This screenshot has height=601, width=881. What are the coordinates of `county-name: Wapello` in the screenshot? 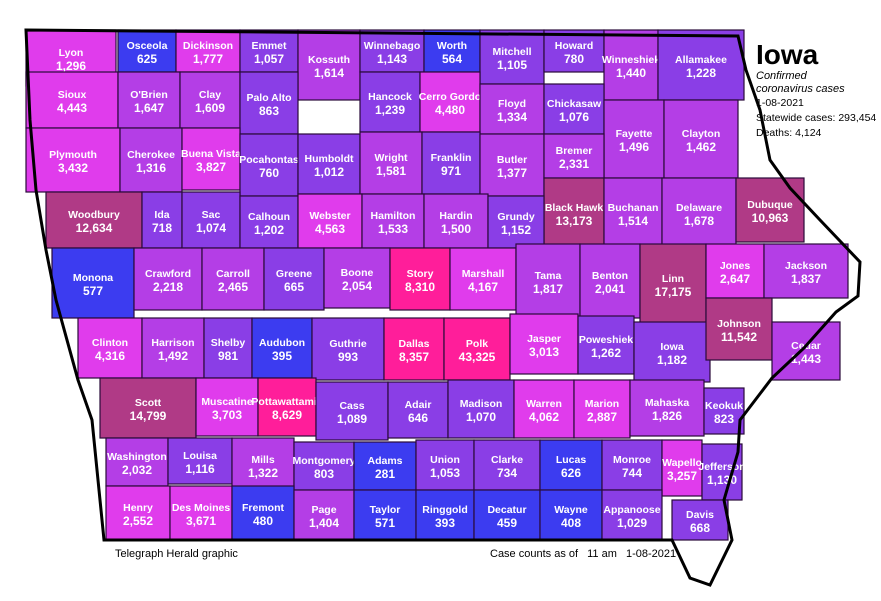 It's located at (682, 463).